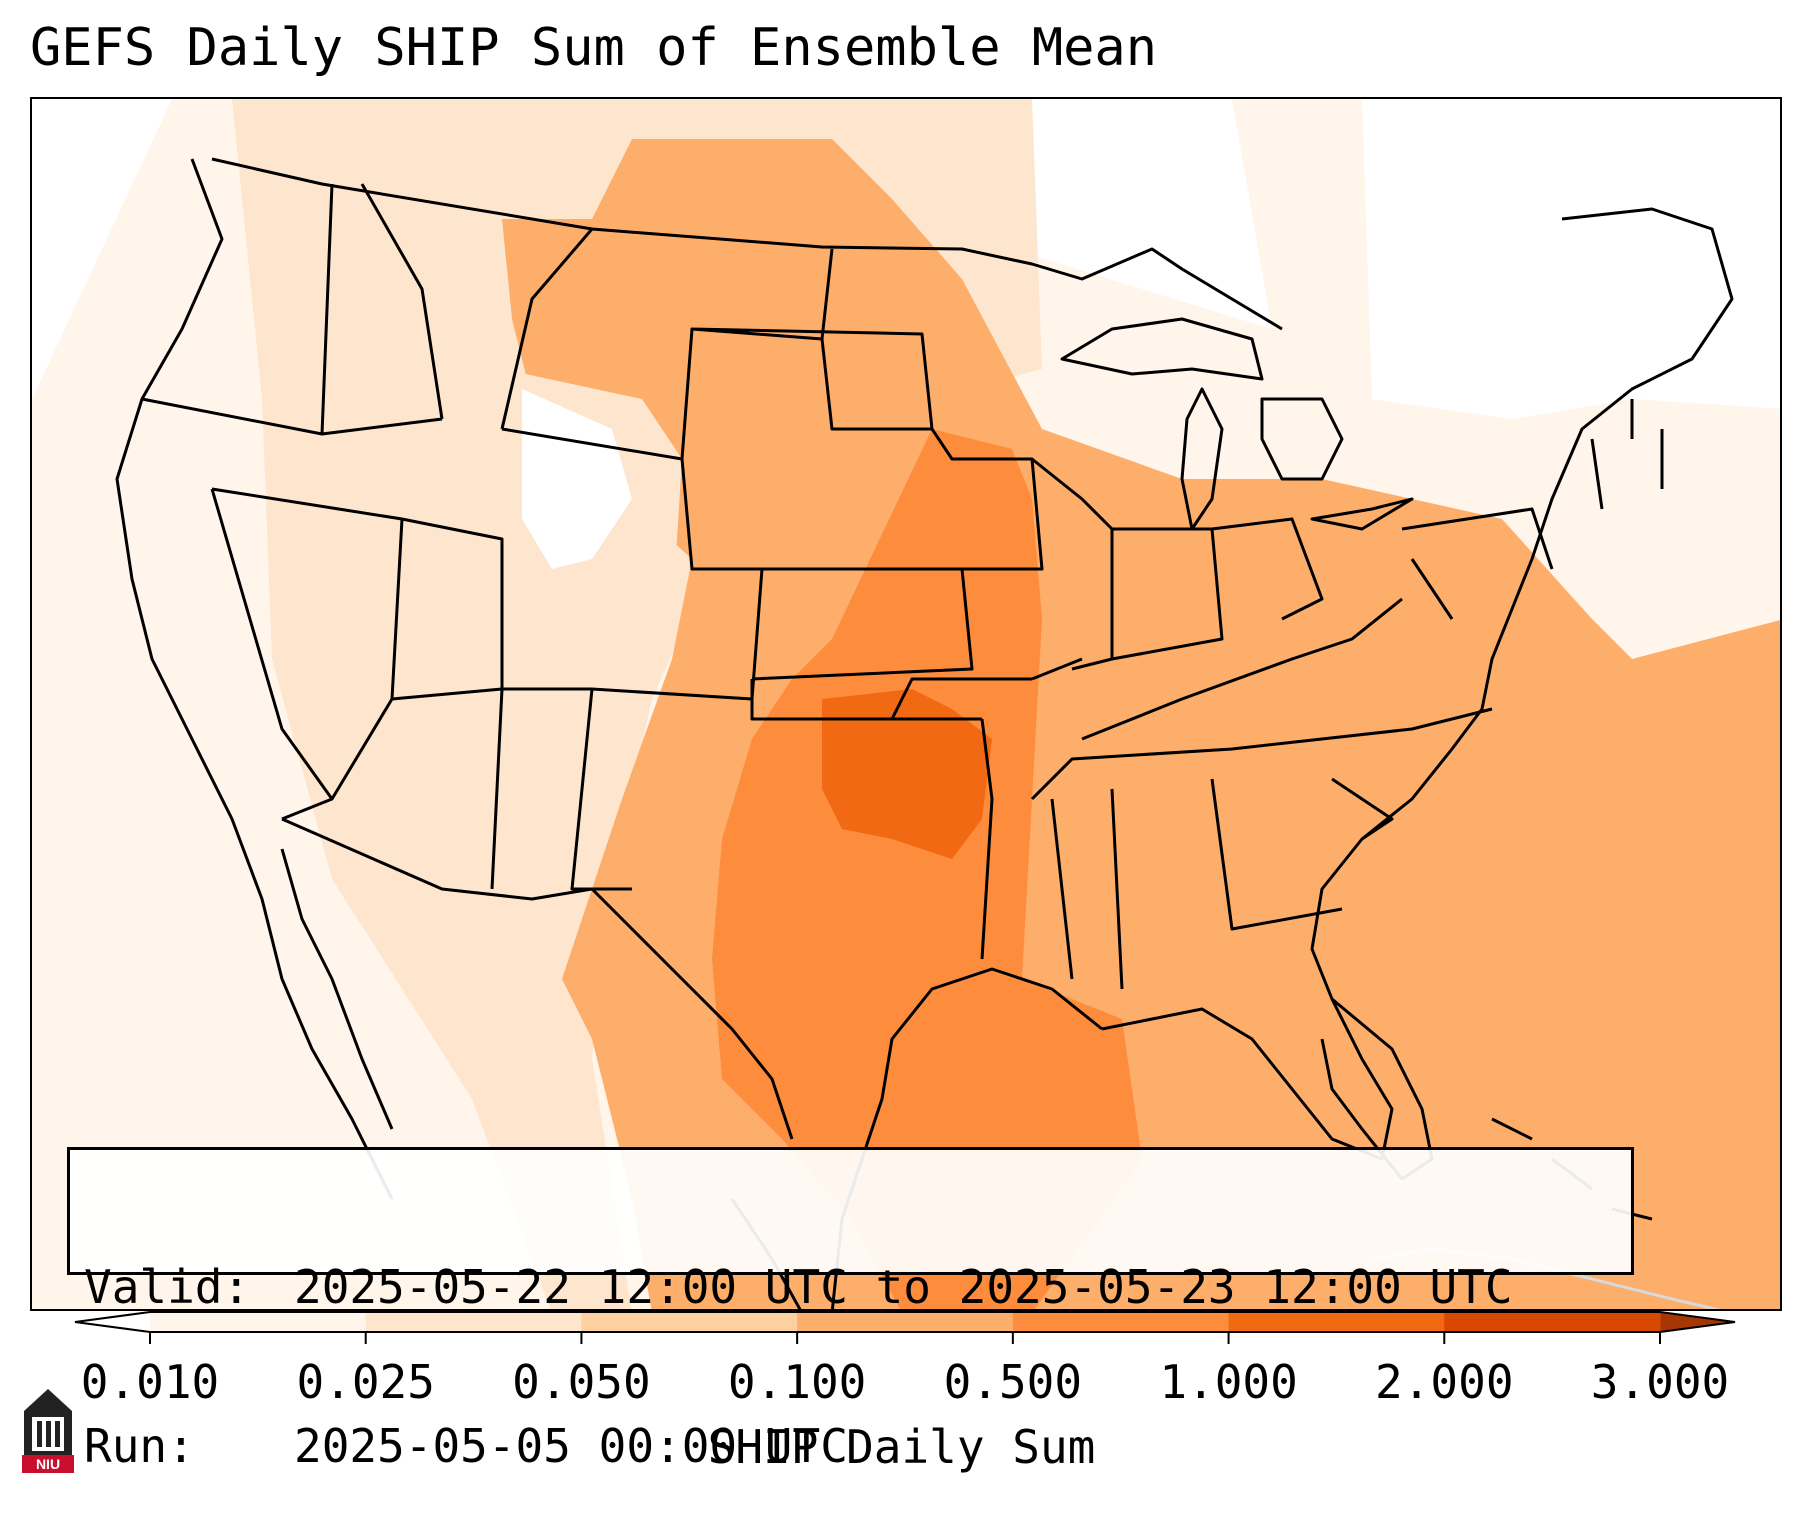 Image resolution: width=1803 pixels, height=1526 pixels. Describe the element at coordinates (150, 1382) in the screenshot. I see `colorbar-tick-label: 0.010` at that location.